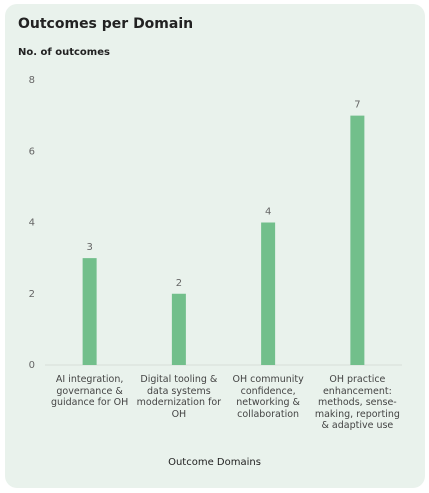  What do you see at coordinates (179, 283) in the screenshot?
I see `value-label: 2` at bounding box center [179, 283].